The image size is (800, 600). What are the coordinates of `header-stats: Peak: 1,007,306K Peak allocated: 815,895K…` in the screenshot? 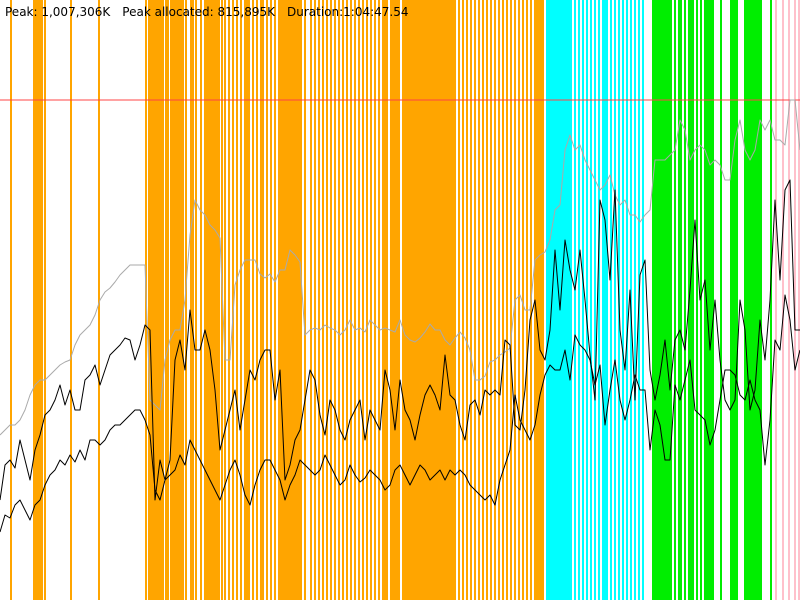 It's located at (213, 12).